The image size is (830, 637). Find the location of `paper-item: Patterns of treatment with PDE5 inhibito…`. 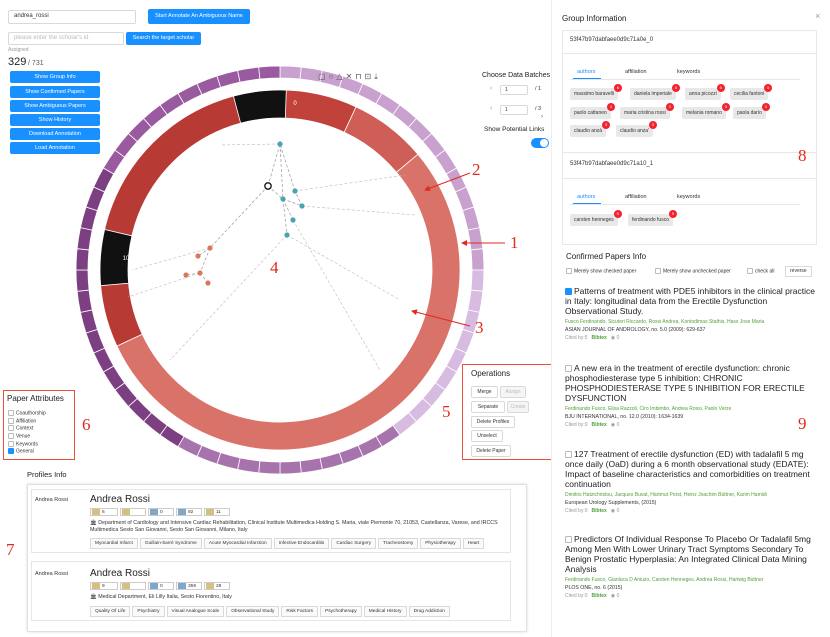

paper-item: Patterns of treatment with PDE5 inhibito… is located at coordinates (690, 313).